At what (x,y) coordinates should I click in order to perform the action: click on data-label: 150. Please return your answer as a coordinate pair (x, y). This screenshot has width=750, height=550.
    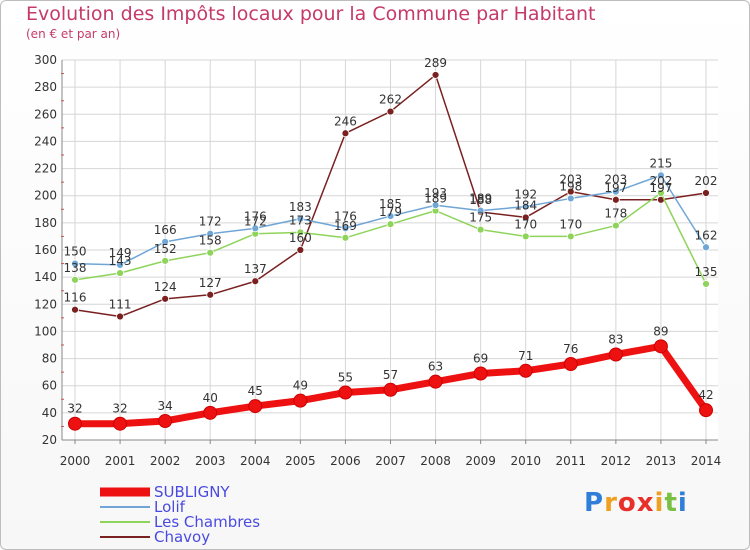
    Looking at the image, I should click on (75, 252).